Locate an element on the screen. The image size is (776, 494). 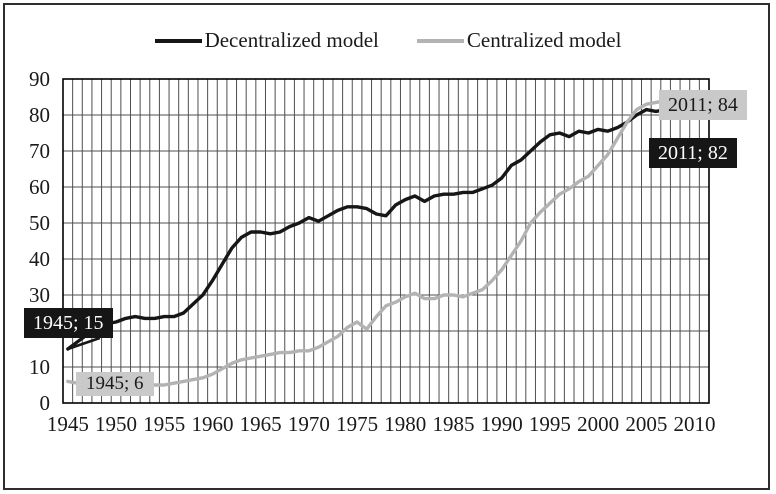
x-axis-tick-label: 1985 is located at coordinates (453, 424).